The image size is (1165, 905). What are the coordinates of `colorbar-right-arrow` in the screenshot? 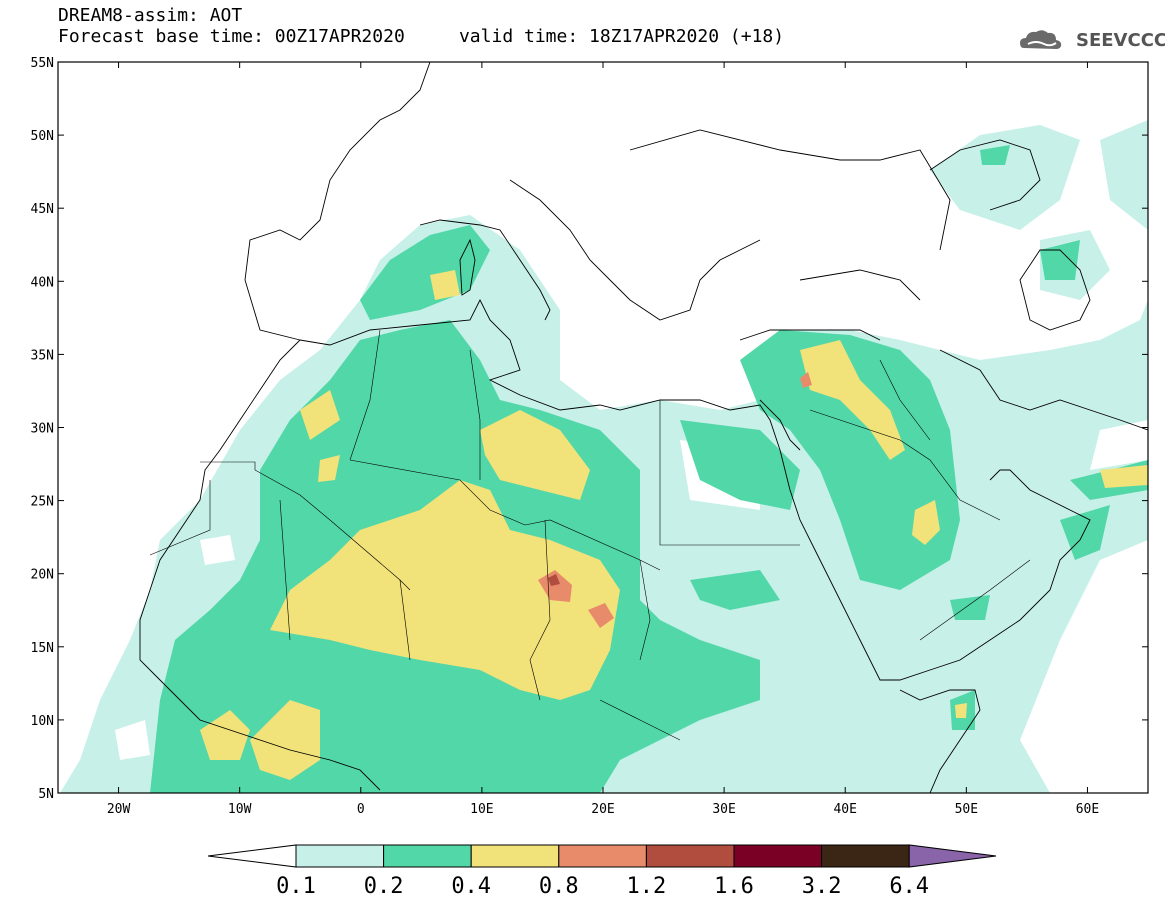 It's located at (952, 856).